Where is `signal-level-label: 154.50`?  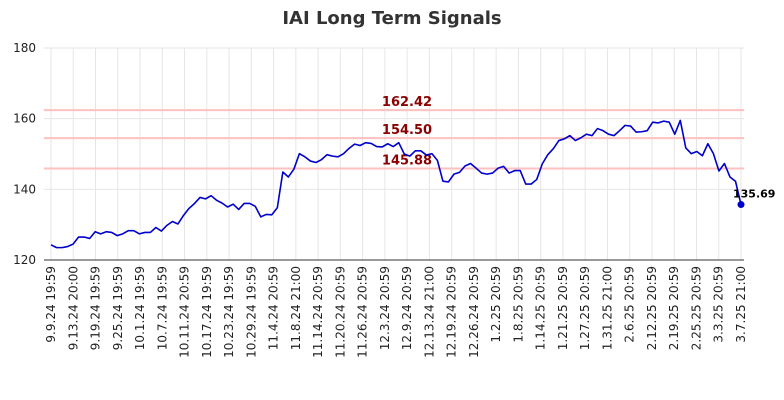 signal-level-label: 154.50 is located at coordinates (407, 130).